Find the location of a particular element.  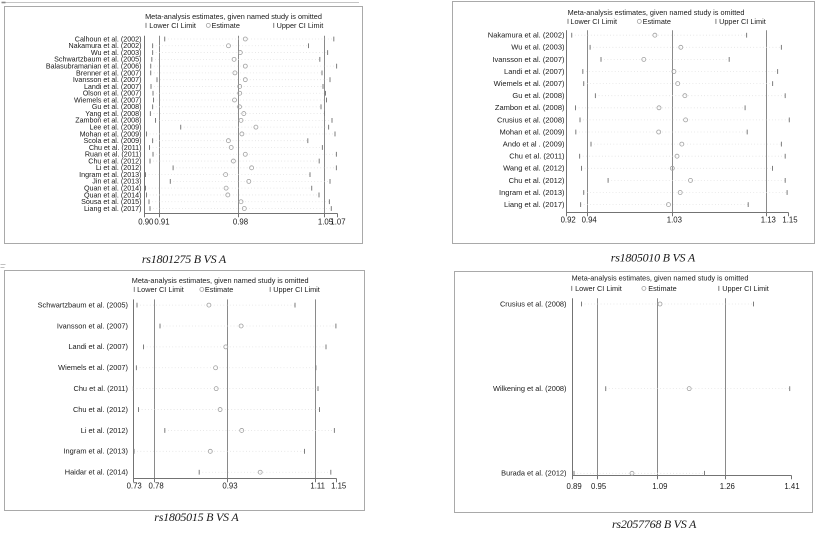

svg-text: 0.78 is located at coordinates (156, 485).